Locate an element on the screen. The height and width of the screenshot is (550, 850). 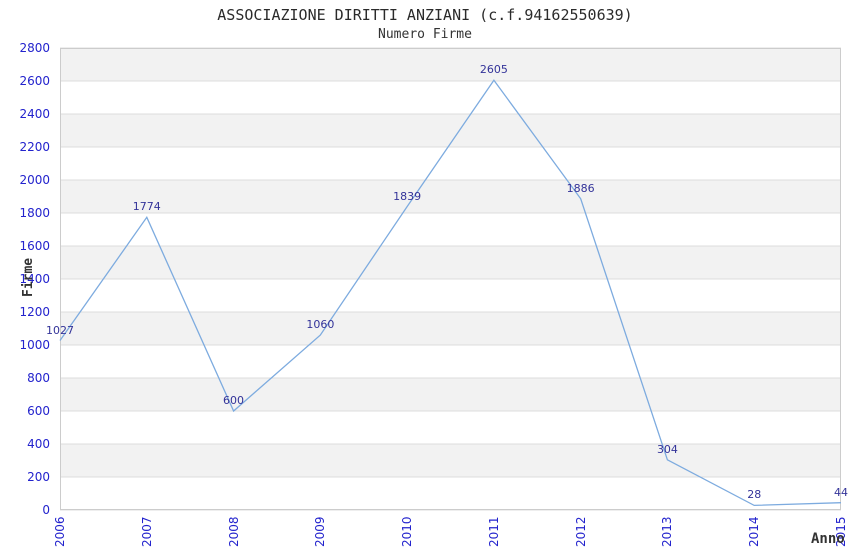
x-tick-label: 2014 is located at coordinates (754, 531).